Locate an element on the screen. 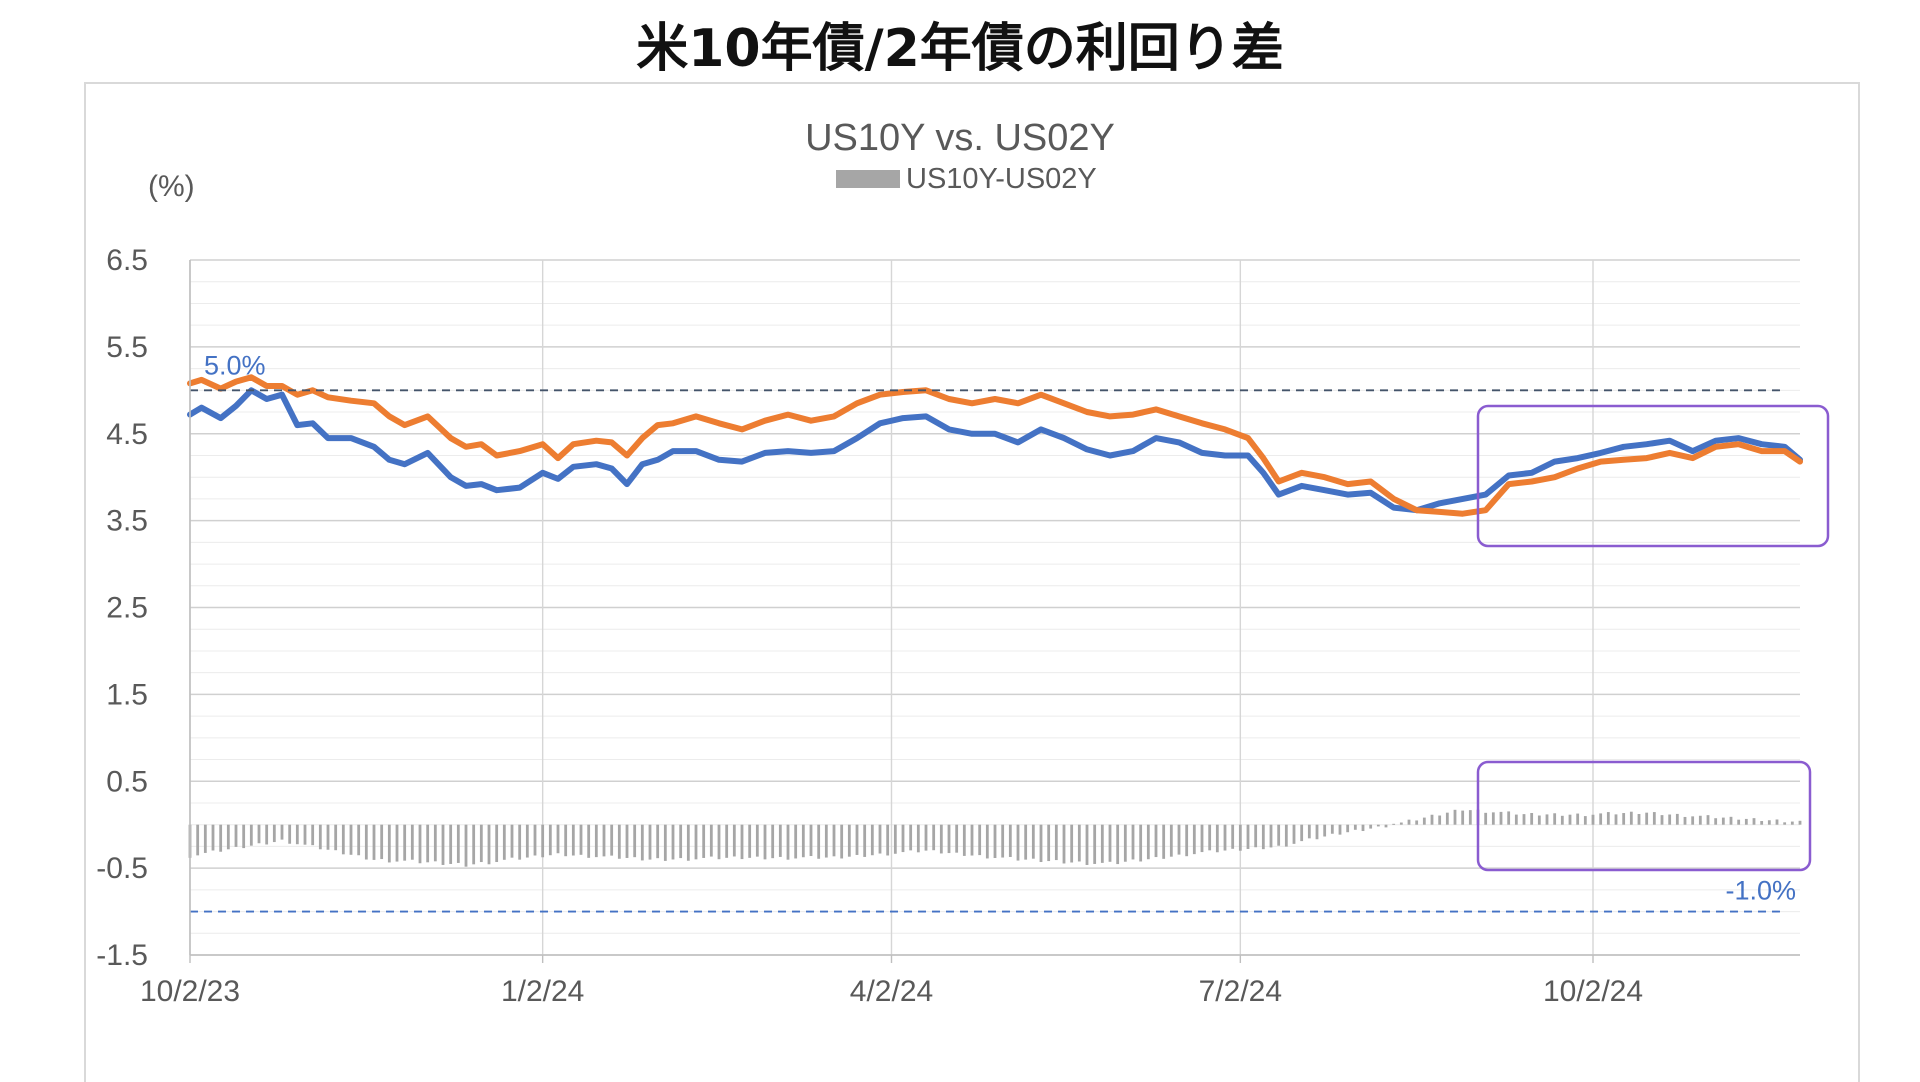 The height and width of the screenshot is (1082, 1920). y-tick-label: -1.5 is located at coordinates (122, 955).